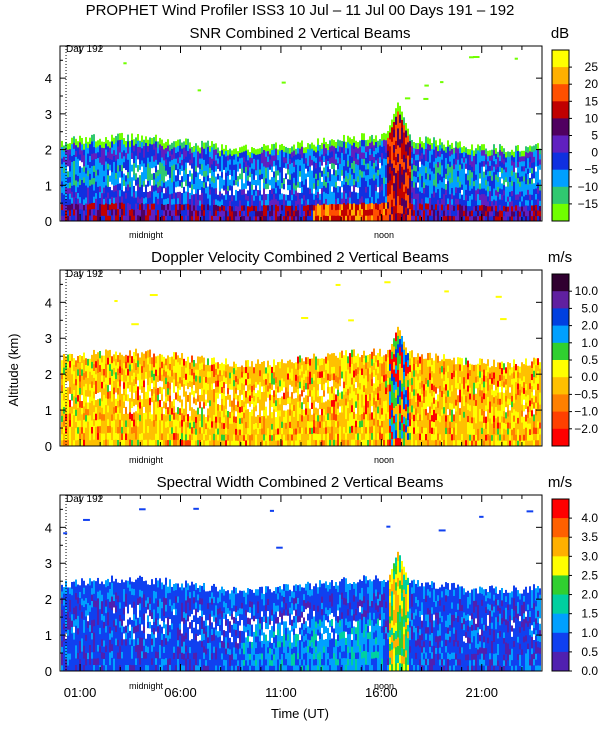  Describe the element at coordinates (560, 59) in the screenshot. I see `colorbar-swatch` at that location.